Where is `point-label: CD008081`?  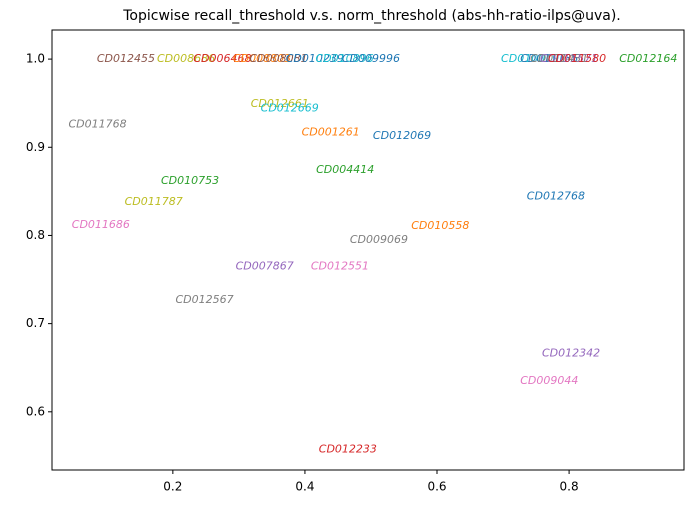 point-label: CD008081 is located at coordinates (278, 58).